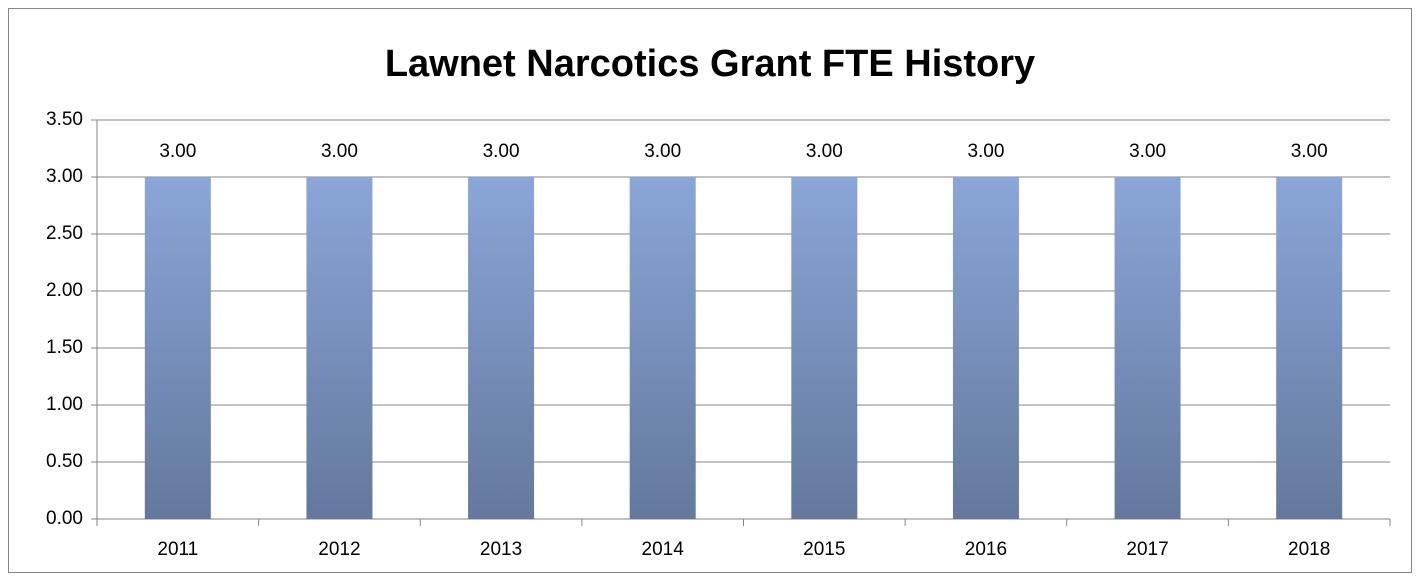 This screenshot has height=581, width=1420. I want to click on y-tick-label: 2.00, so click(64, 290).